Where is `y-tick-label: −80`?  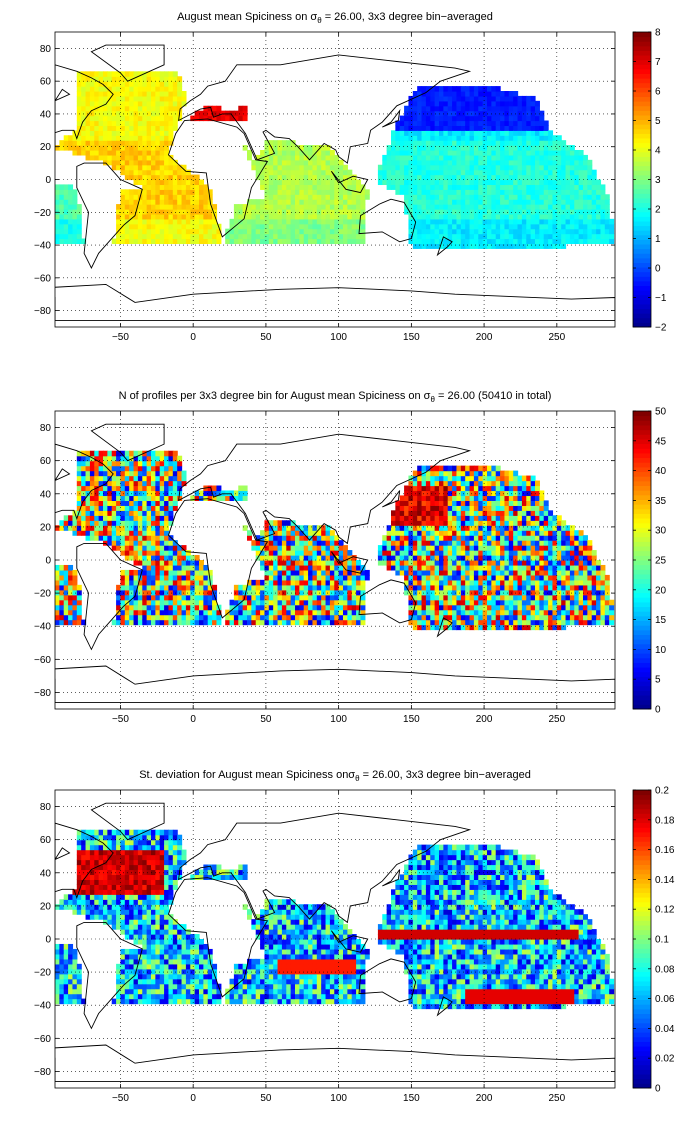 y-tick-label: −80 is located at coordinates (42, 311).